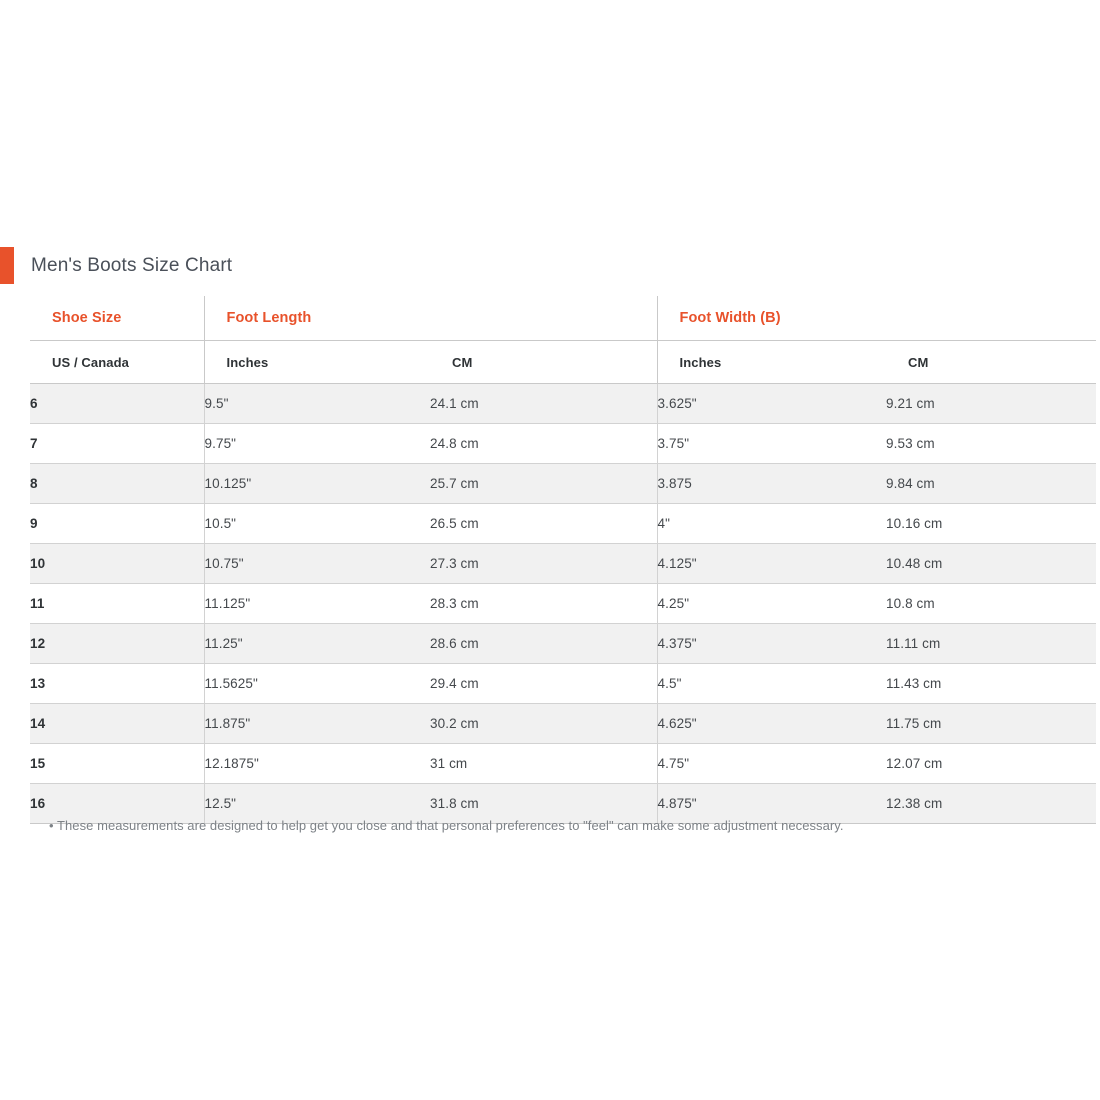 The image size is (1100, 1100). I want to click on cell-width-cm: 10.16 cm, so click(991, 523).